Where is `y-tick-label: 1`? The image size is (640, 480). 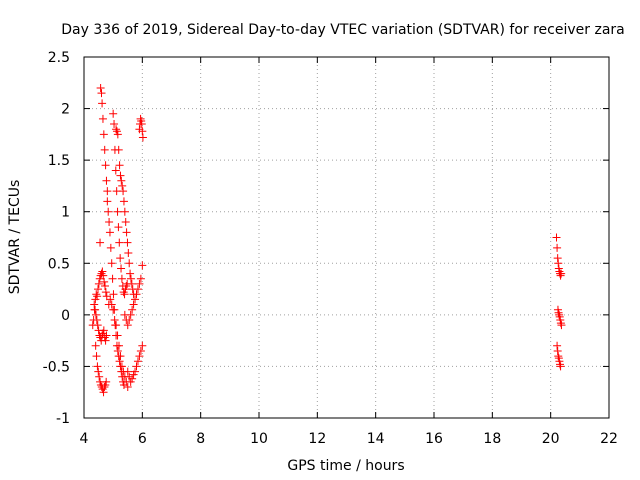
y-tick-label: 1 is located at coordinates (65, 213).